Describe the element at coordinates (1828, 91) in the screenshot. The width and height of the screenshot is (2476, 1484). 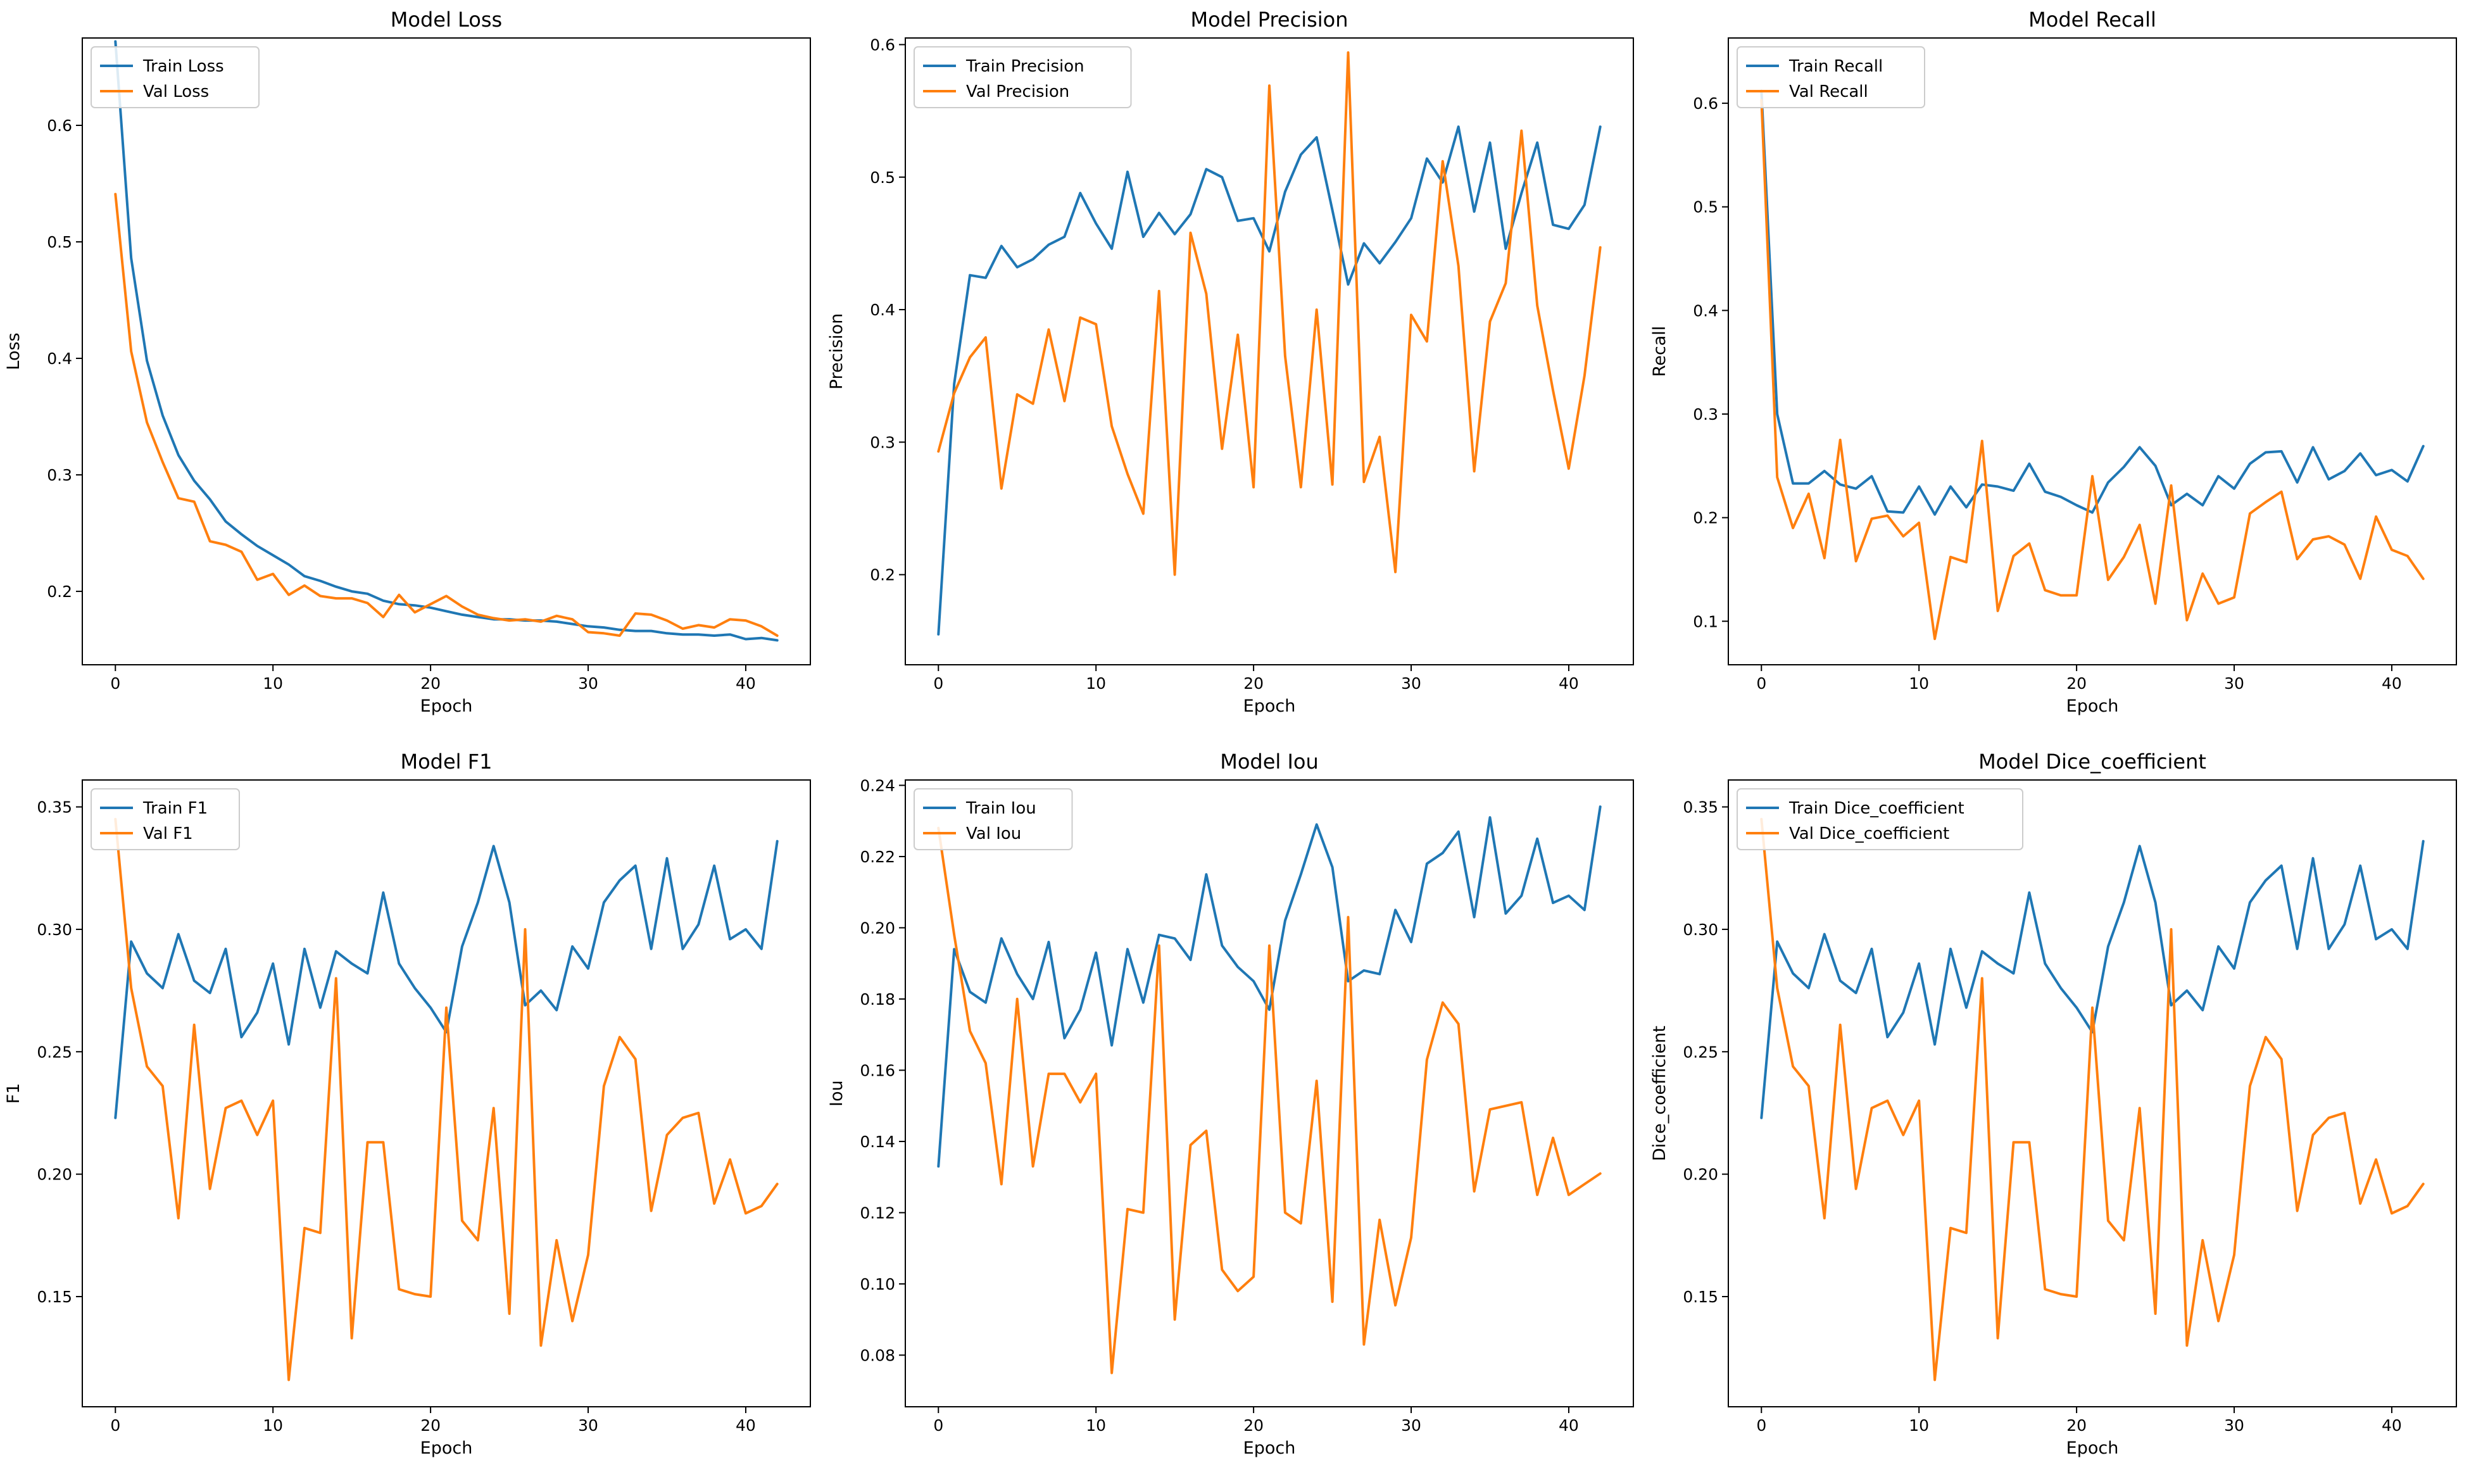
I see `legend-entry: Val Recall` at that location.